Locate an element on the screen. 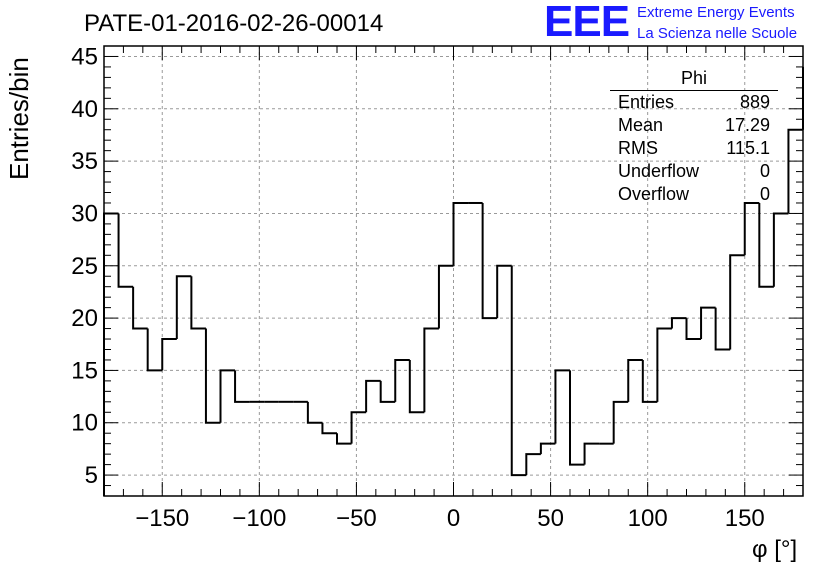  x-tick-label: −100 is located at coordinates (259, 518).